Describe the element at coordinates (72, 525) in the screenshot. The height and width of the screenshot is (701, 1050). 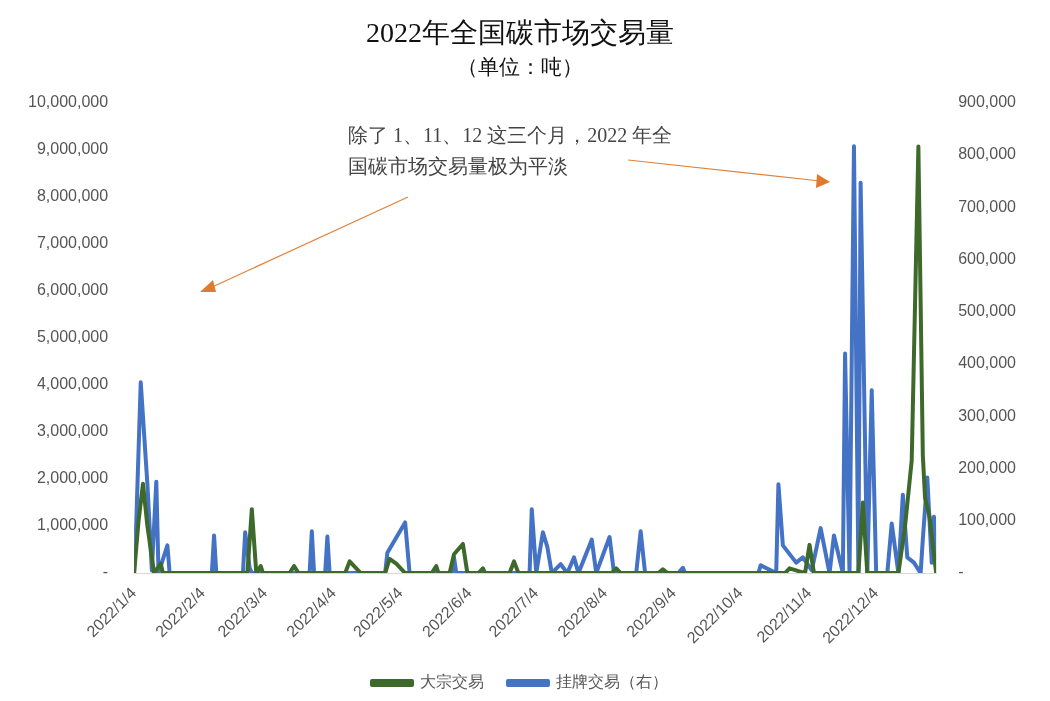
I see `y-tick-label: 1,000,000` at that location.